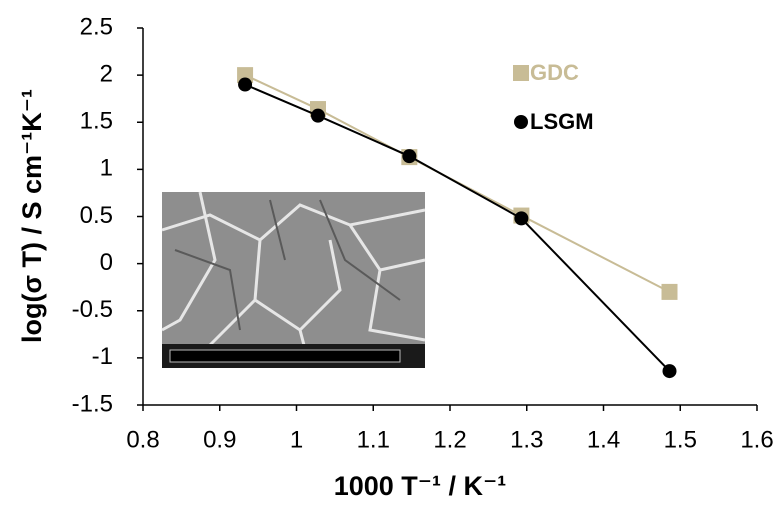  What do you see at coordinates (96, 121) in the screenshot?
I see `y-tick-label: 1.5` at bounding box center [96, 121].